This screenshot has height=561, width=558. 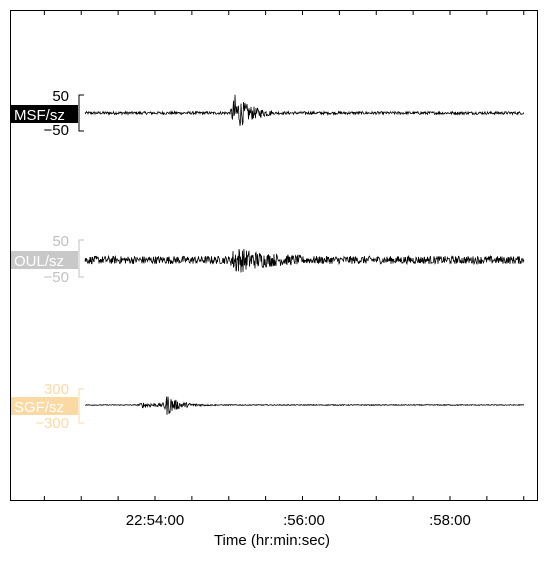 What do you see at coordinates (39, 115) in the screenshot?
I see `station-label: MSF/sz` at bounding box center [39, 115].